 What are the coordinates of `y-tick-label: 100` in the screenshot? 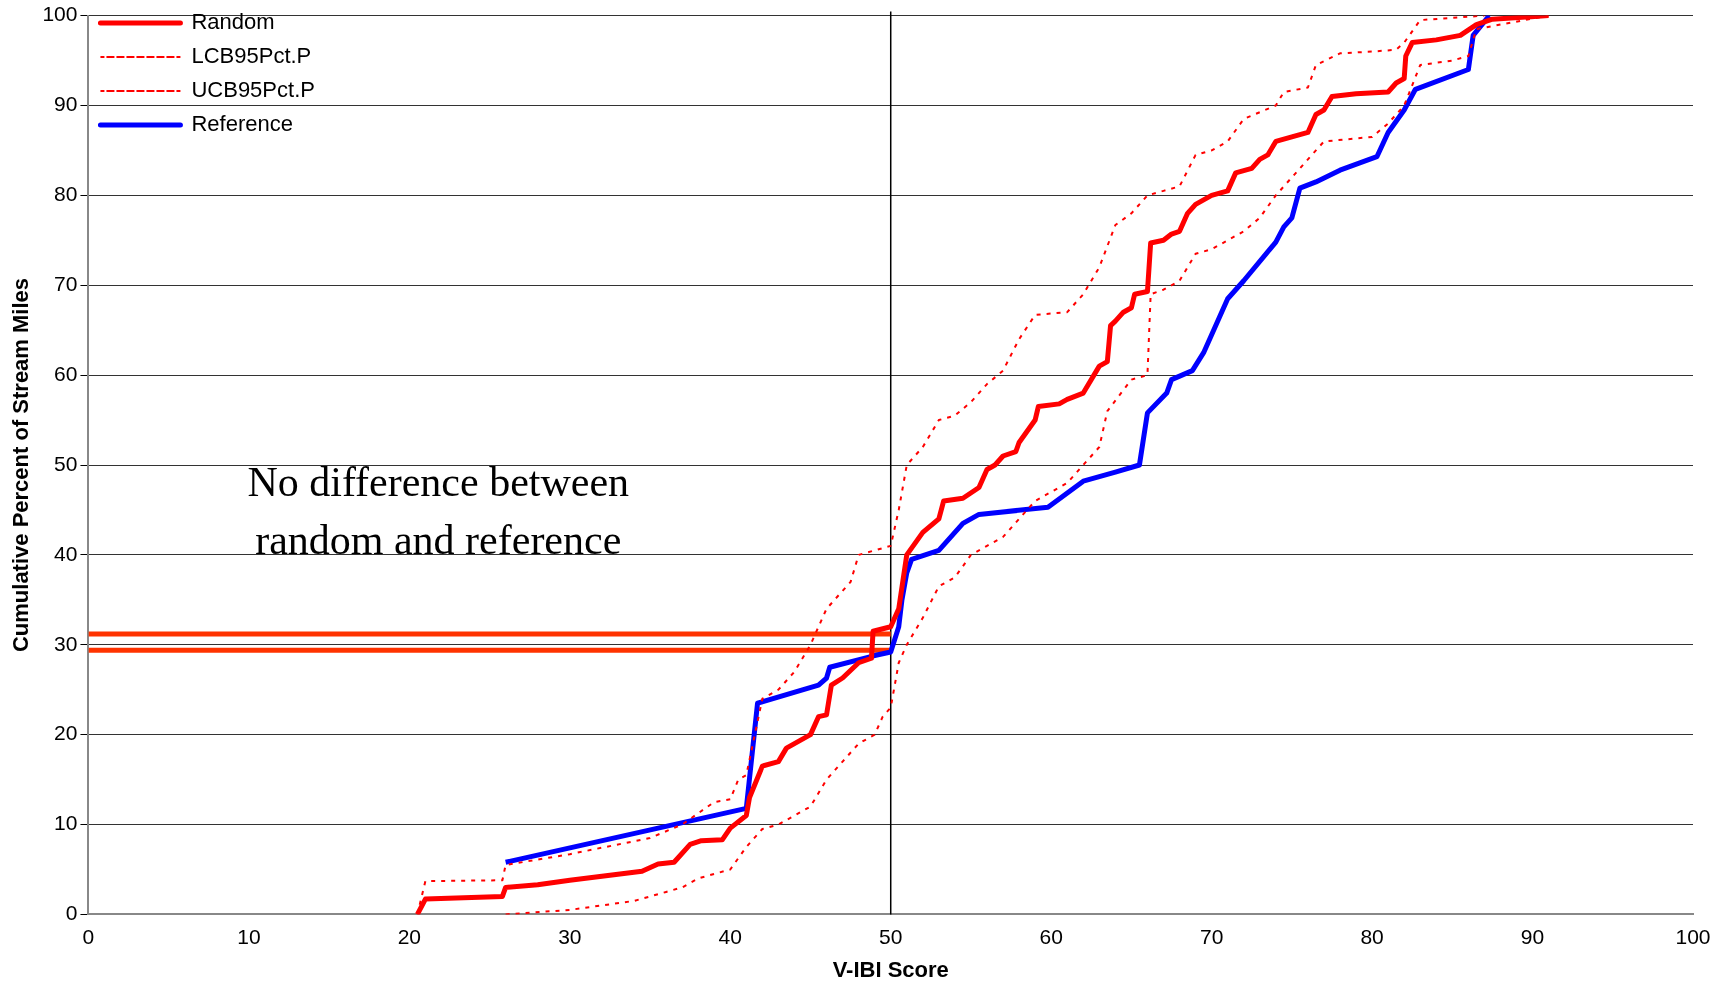 It's located at (60, 14).